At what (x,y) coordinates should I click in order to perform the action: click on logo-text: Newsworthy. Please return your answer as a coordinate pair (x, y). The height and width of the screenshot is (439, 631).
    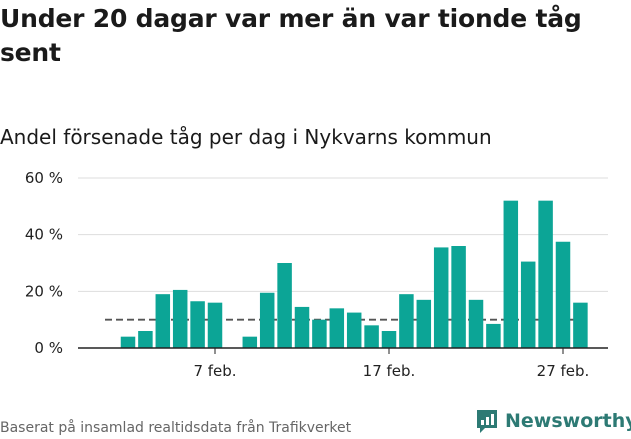
    Looking at the image, I should click on (568, 421).